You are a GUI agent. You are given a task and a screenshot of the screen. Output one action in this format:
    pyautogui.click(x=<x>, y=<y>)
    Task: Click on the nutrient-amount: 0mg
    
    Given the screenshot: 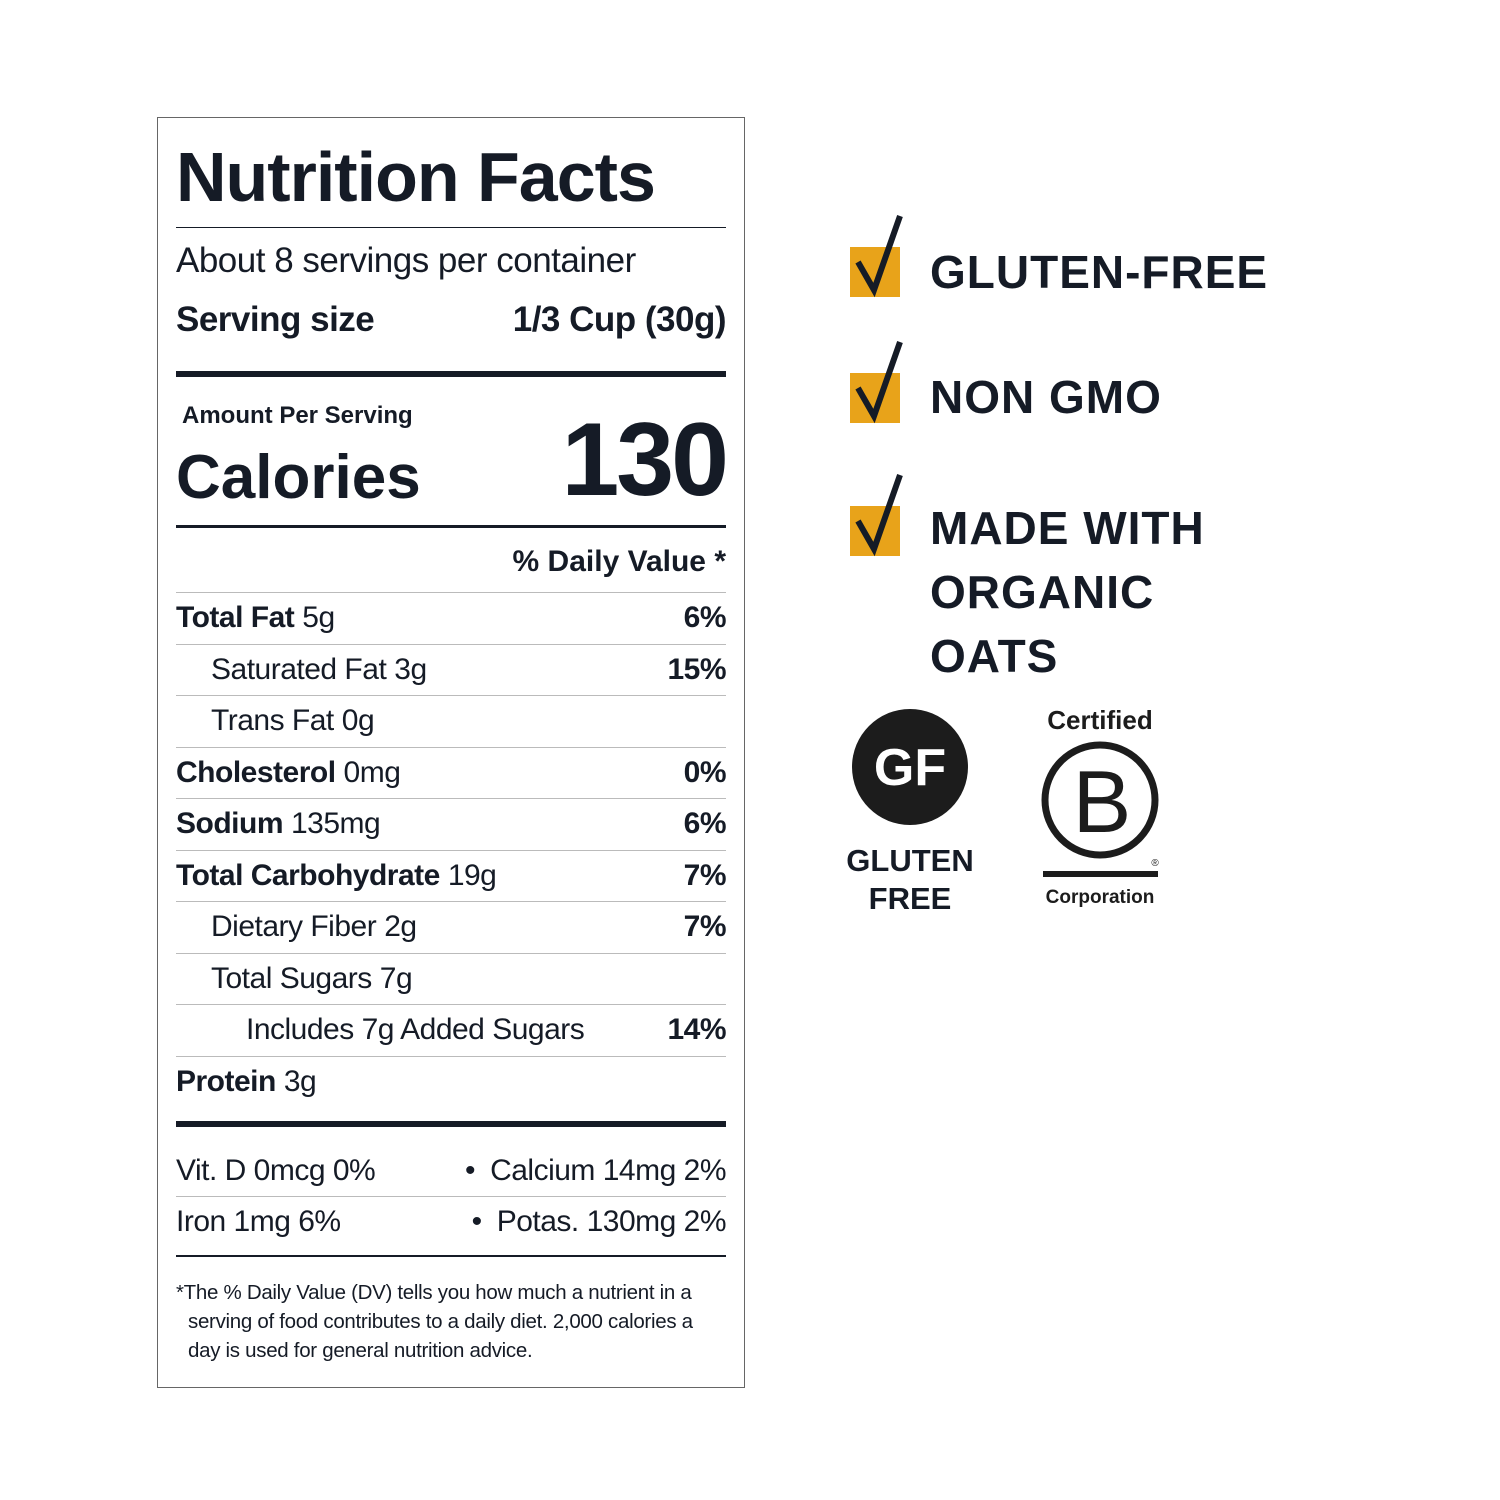 What is the action you would take?
    pyautogui.click(x=372, y=772)
    